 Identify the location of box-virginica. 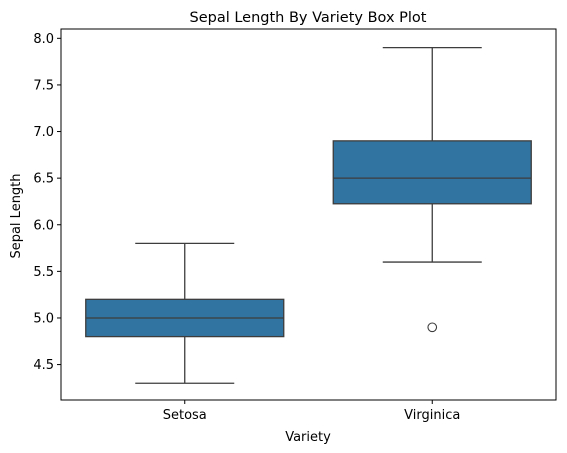
(432, 172).